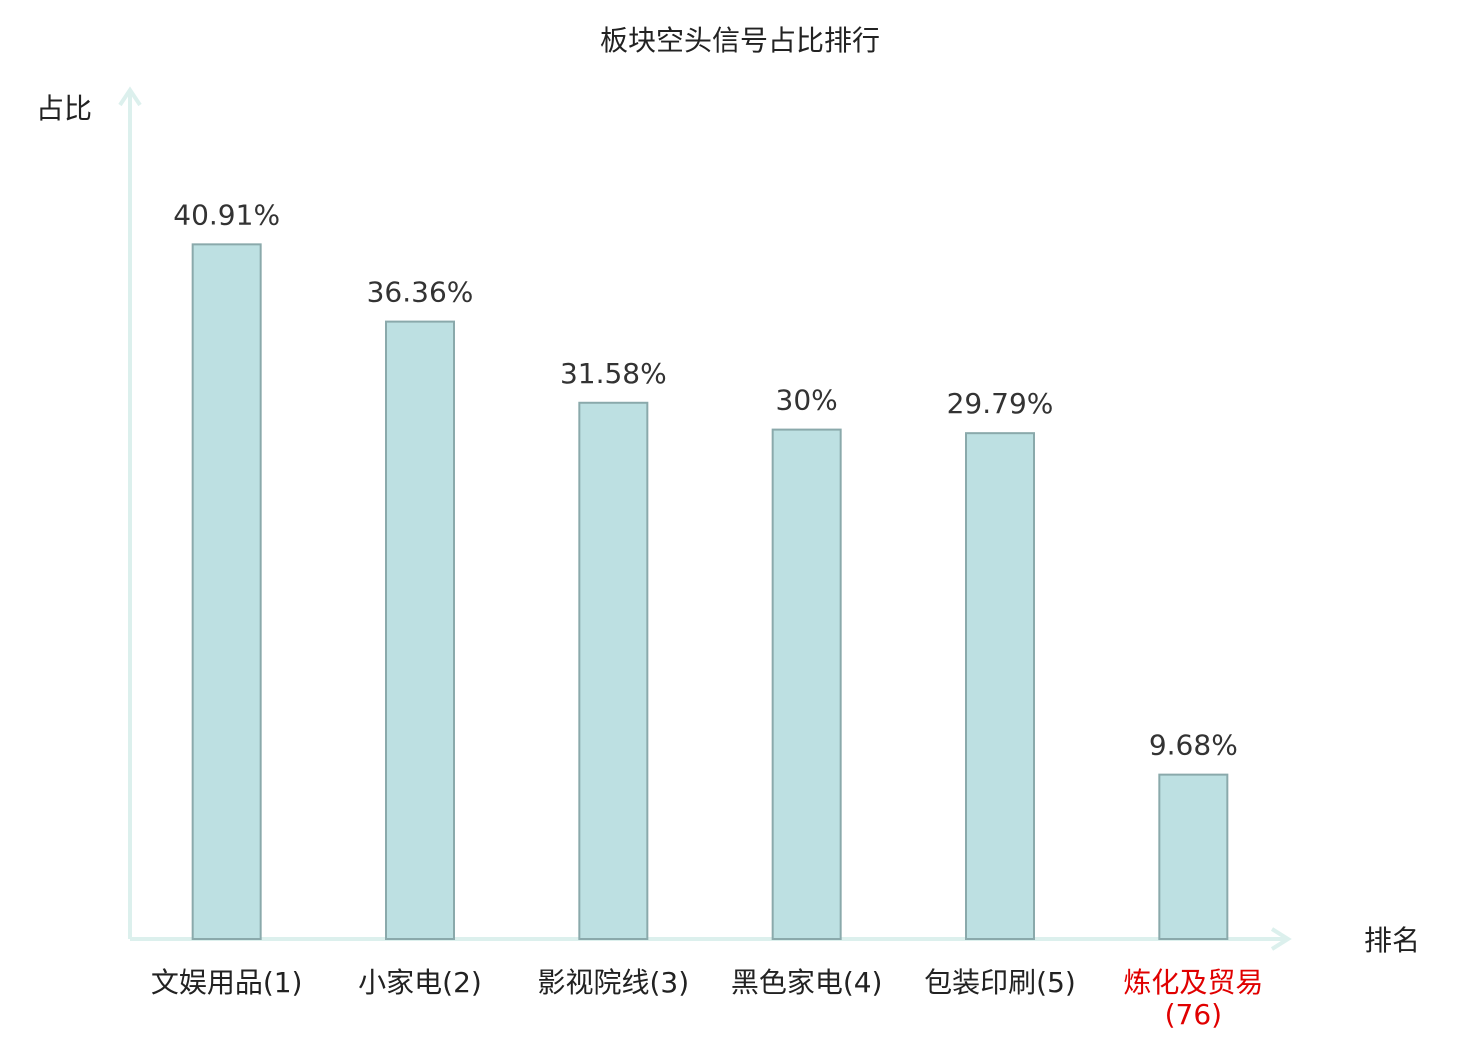  Describe the element at coordinates (613, 373) in the screenshot. I see `value-label: 31.58%` at that location.